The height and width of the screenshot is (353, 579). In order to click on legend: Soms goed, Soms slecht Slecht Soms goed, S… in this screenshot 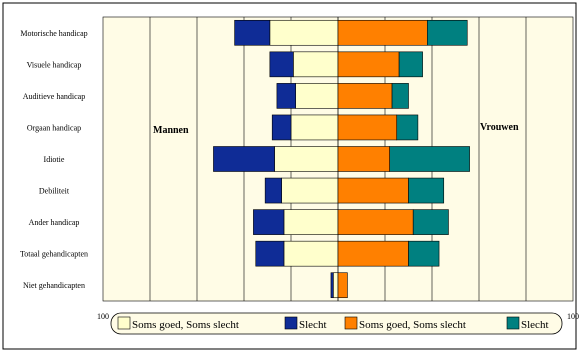, I will do `click(336, 323)`.